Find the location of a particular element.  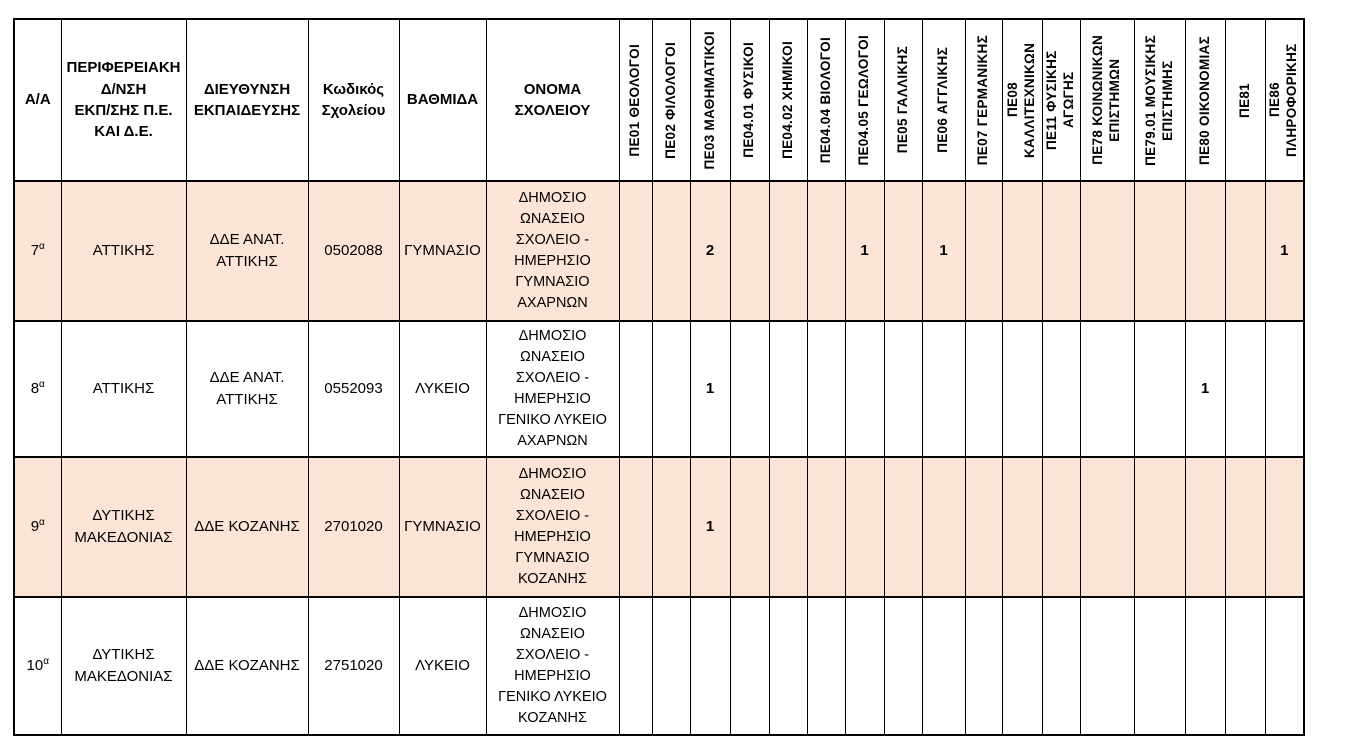

header-specialty: ΠΕ79.01 ΜΟΥΣΙΚΗΣ ΕΠΙΣΤΗΜΗΣ is located at coordinates (1159, 100).